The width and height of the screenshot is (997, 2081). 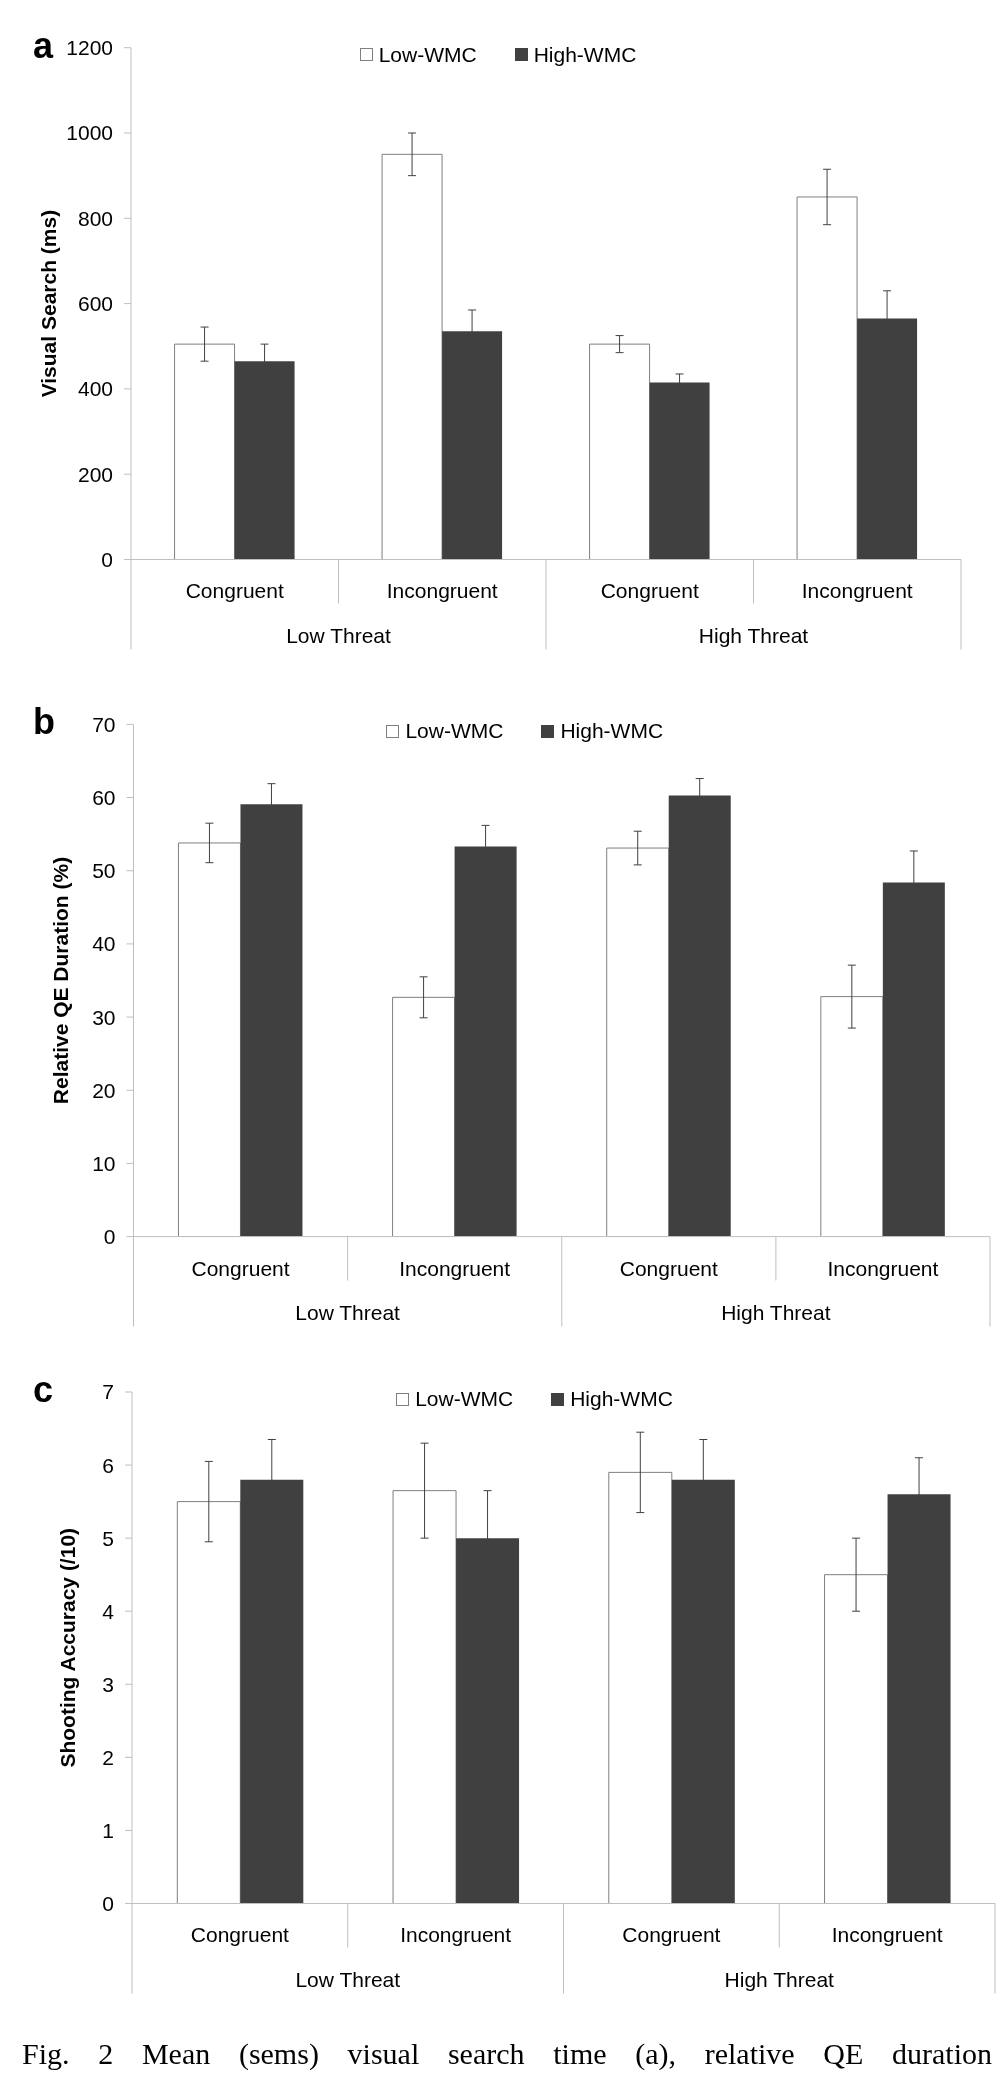 What do you see at coordinates (104, 944) in the screenshot?
I see `y-tick-label: 40` at bounding box center [104, 944].